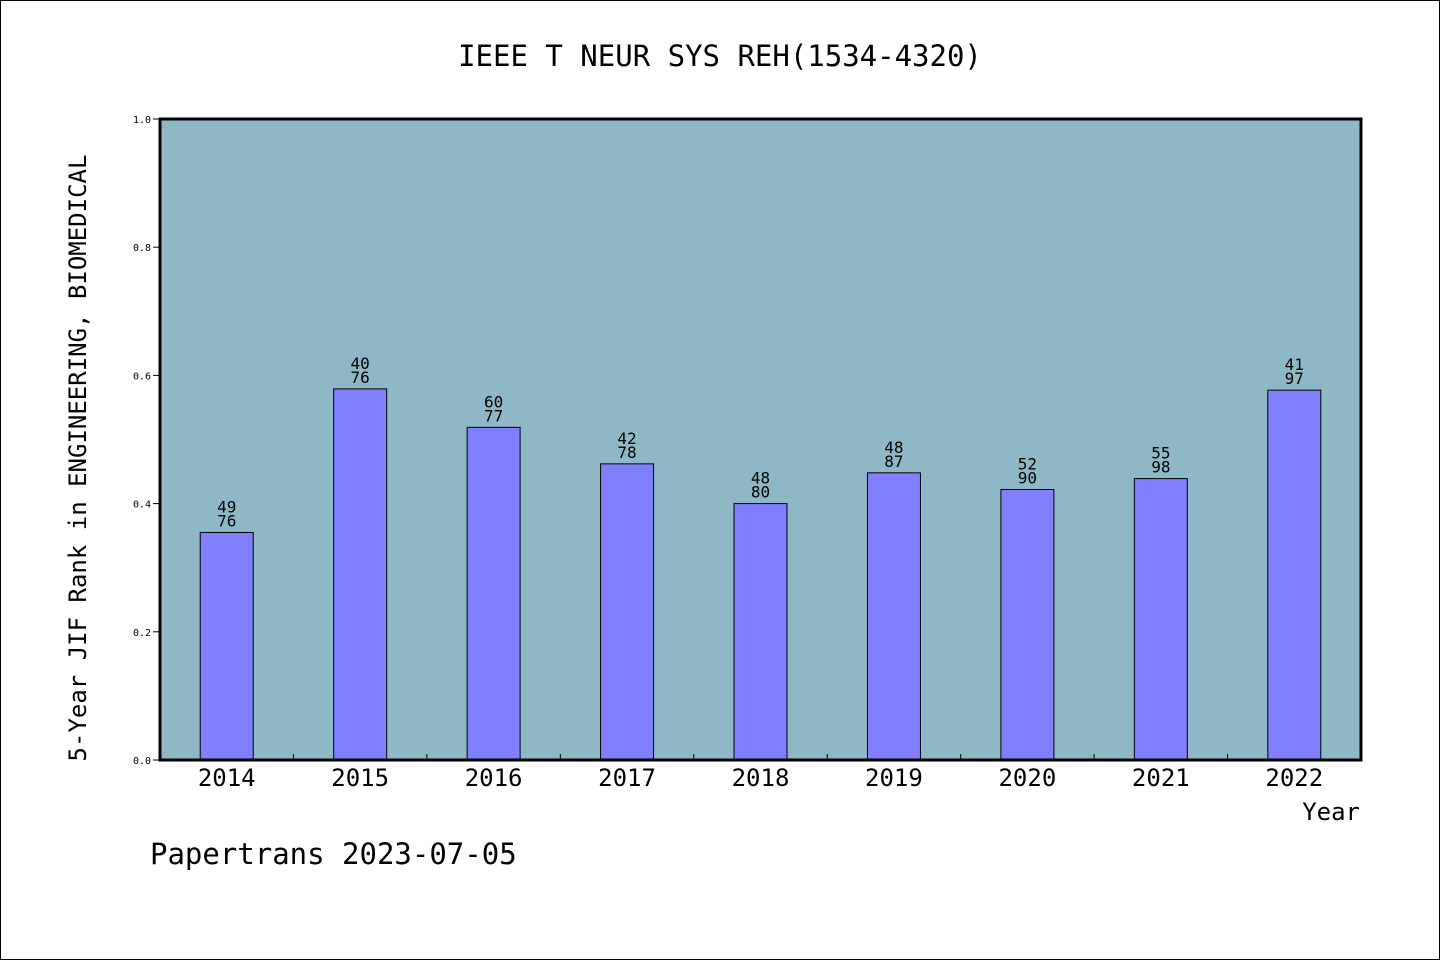 Image resolution: width=1440 pixels, height=960 pixels. I want to click on bar-label-bottom-2021: 98, so click(1160, 467).